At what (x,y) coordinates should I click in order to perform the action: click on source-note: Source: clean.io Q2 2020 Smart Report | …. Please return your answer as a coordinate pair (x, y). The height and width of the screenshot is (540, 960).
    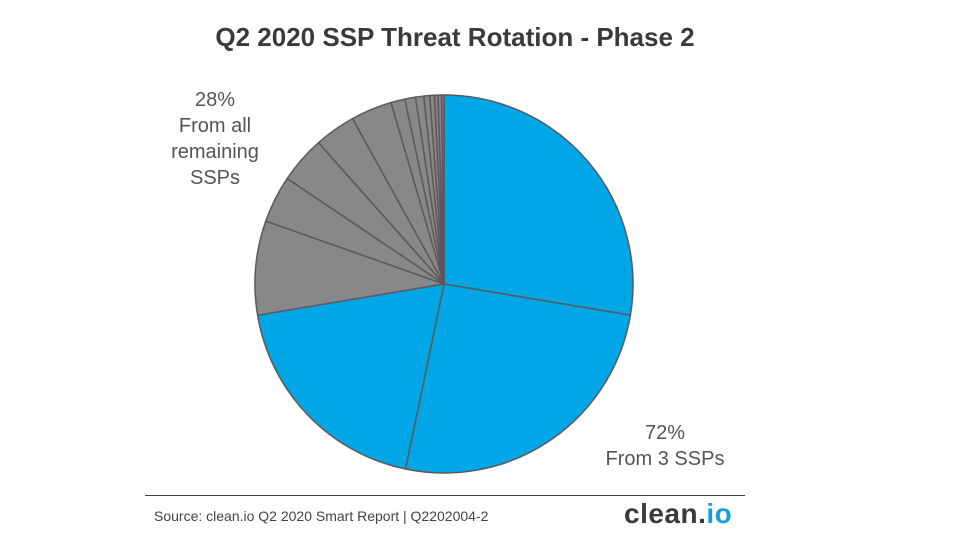
    Looking at the image, I should click on (321, 516).